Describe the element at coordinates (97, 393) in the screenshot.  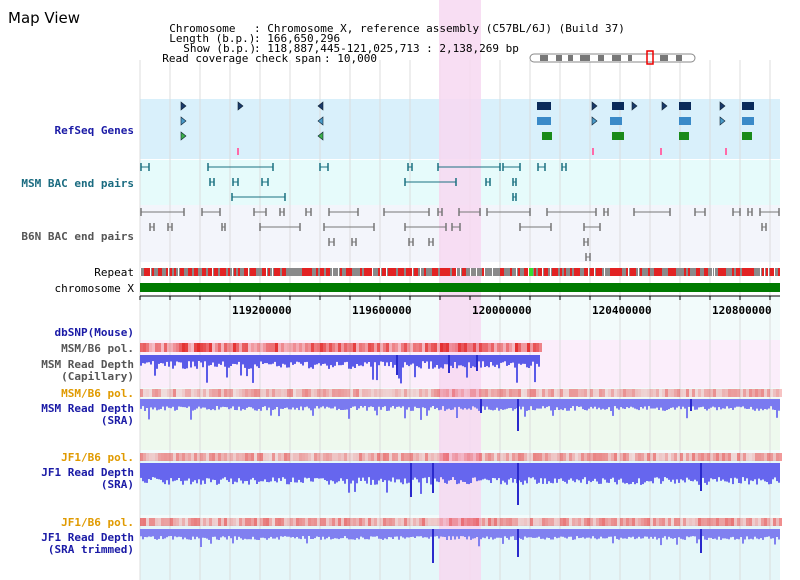
I see `track-label-msm-pol-2: MSM/B6 pol.` at that location.